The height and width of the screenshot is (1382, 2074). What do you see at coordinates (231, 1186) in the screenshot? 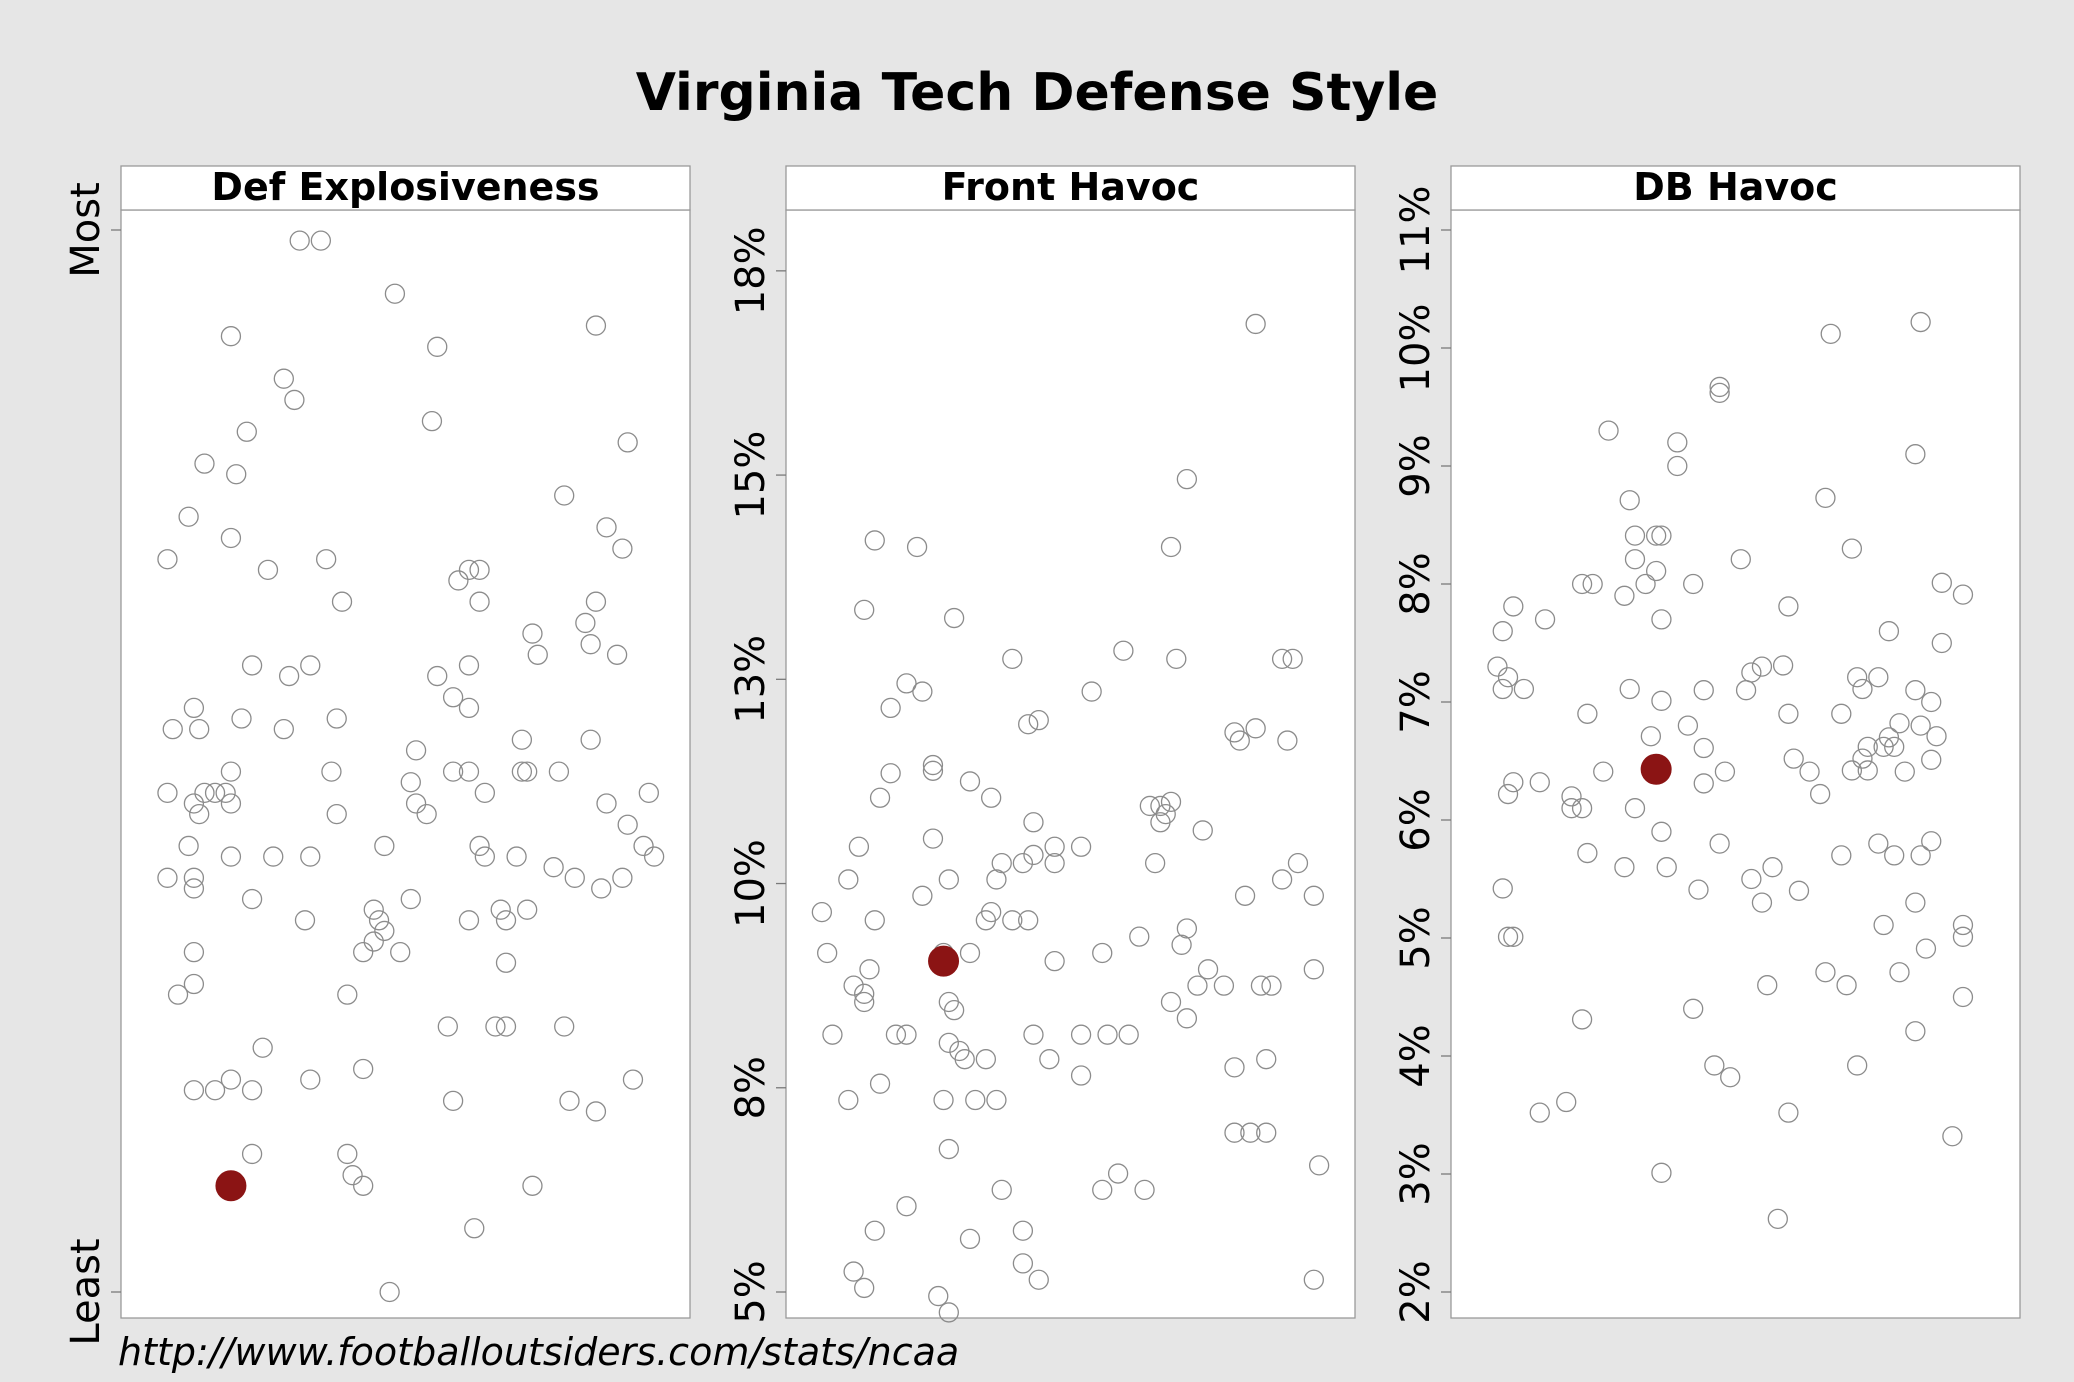
I see `highlight-point` at bounding box center [231, 1186].